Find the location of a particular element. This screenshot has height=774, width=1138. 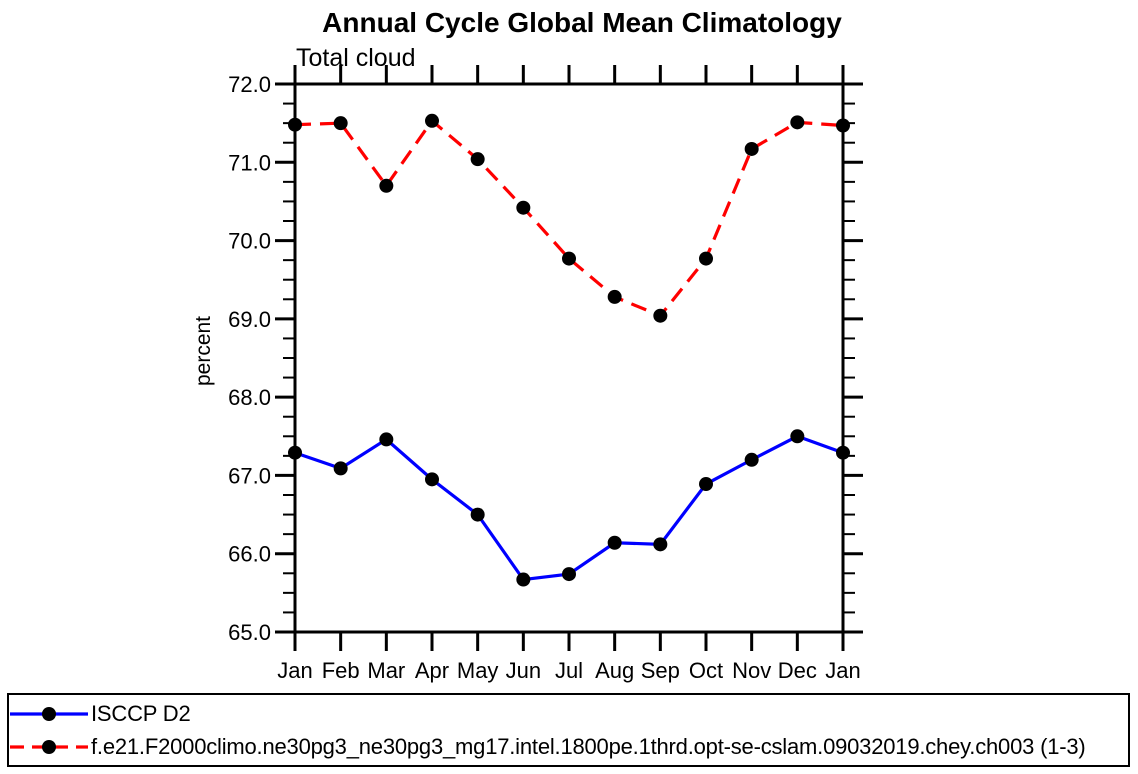

svg-text: Apr is located at coordinates (432, 670).